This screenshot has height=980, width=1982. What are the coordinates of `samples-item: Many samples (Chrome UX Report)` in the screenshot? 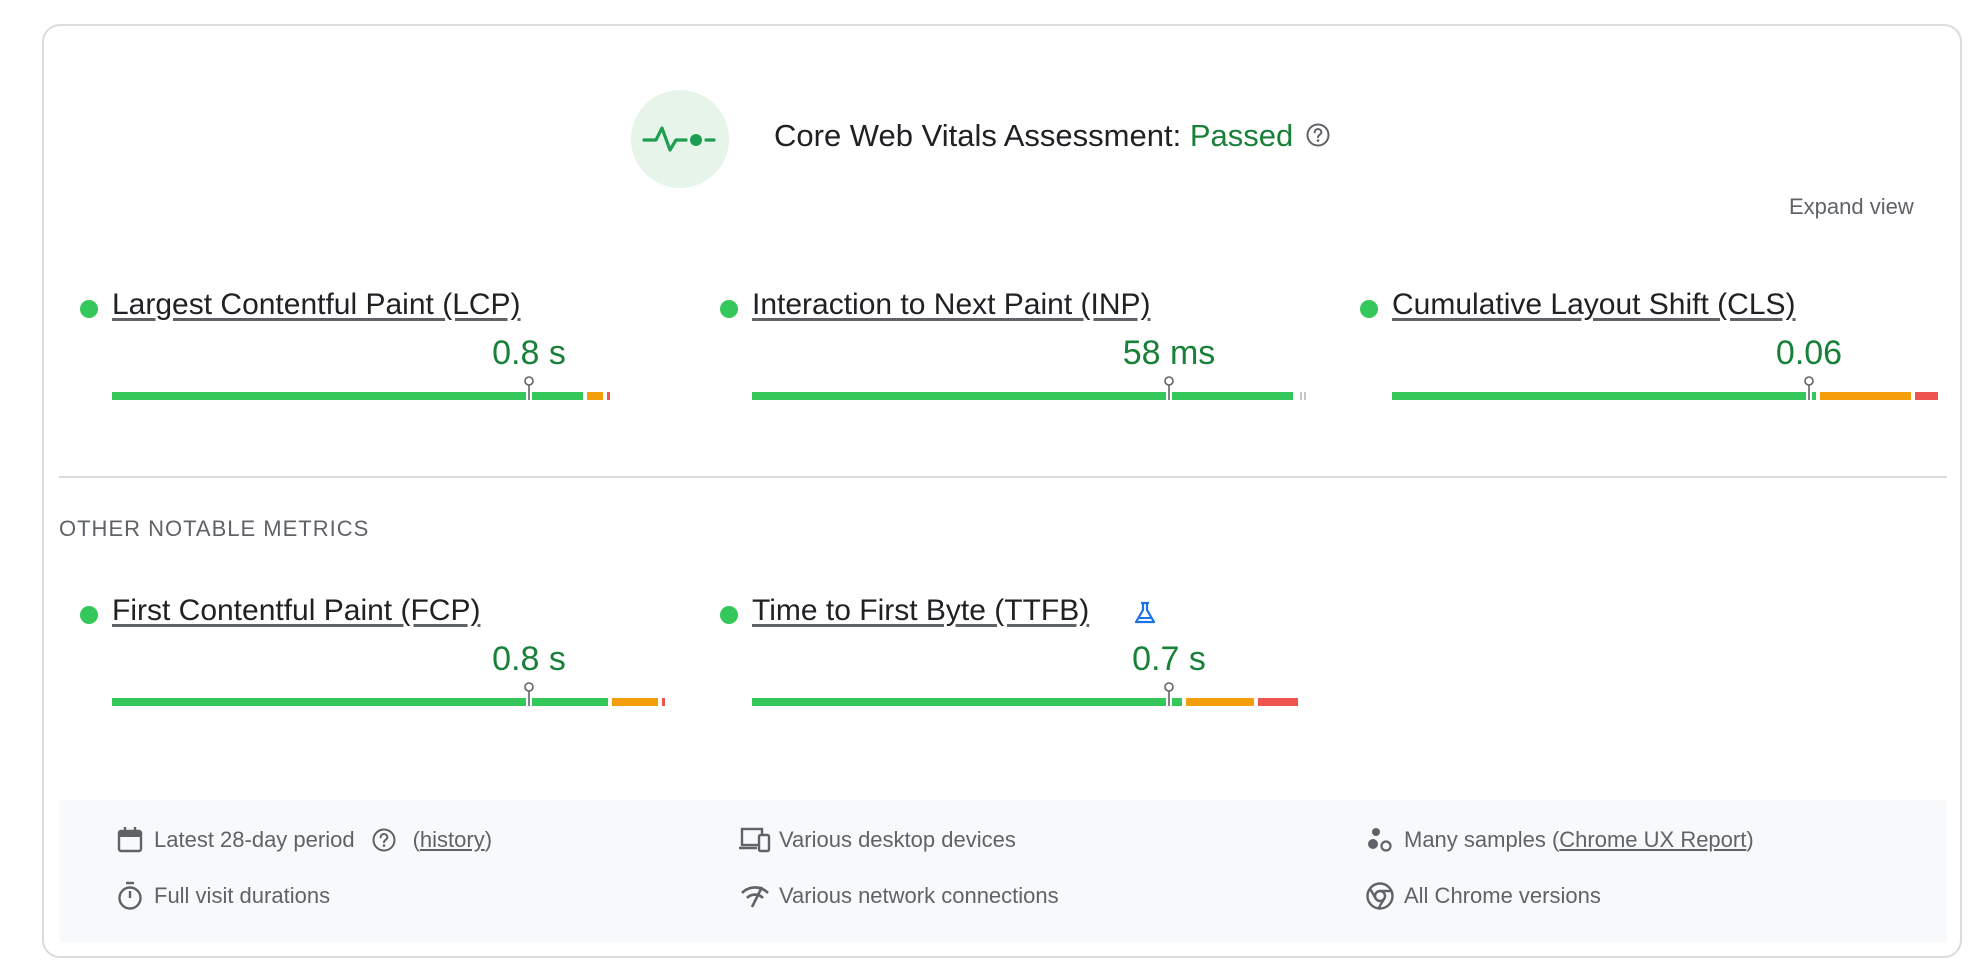 It's located at (1559, 840).